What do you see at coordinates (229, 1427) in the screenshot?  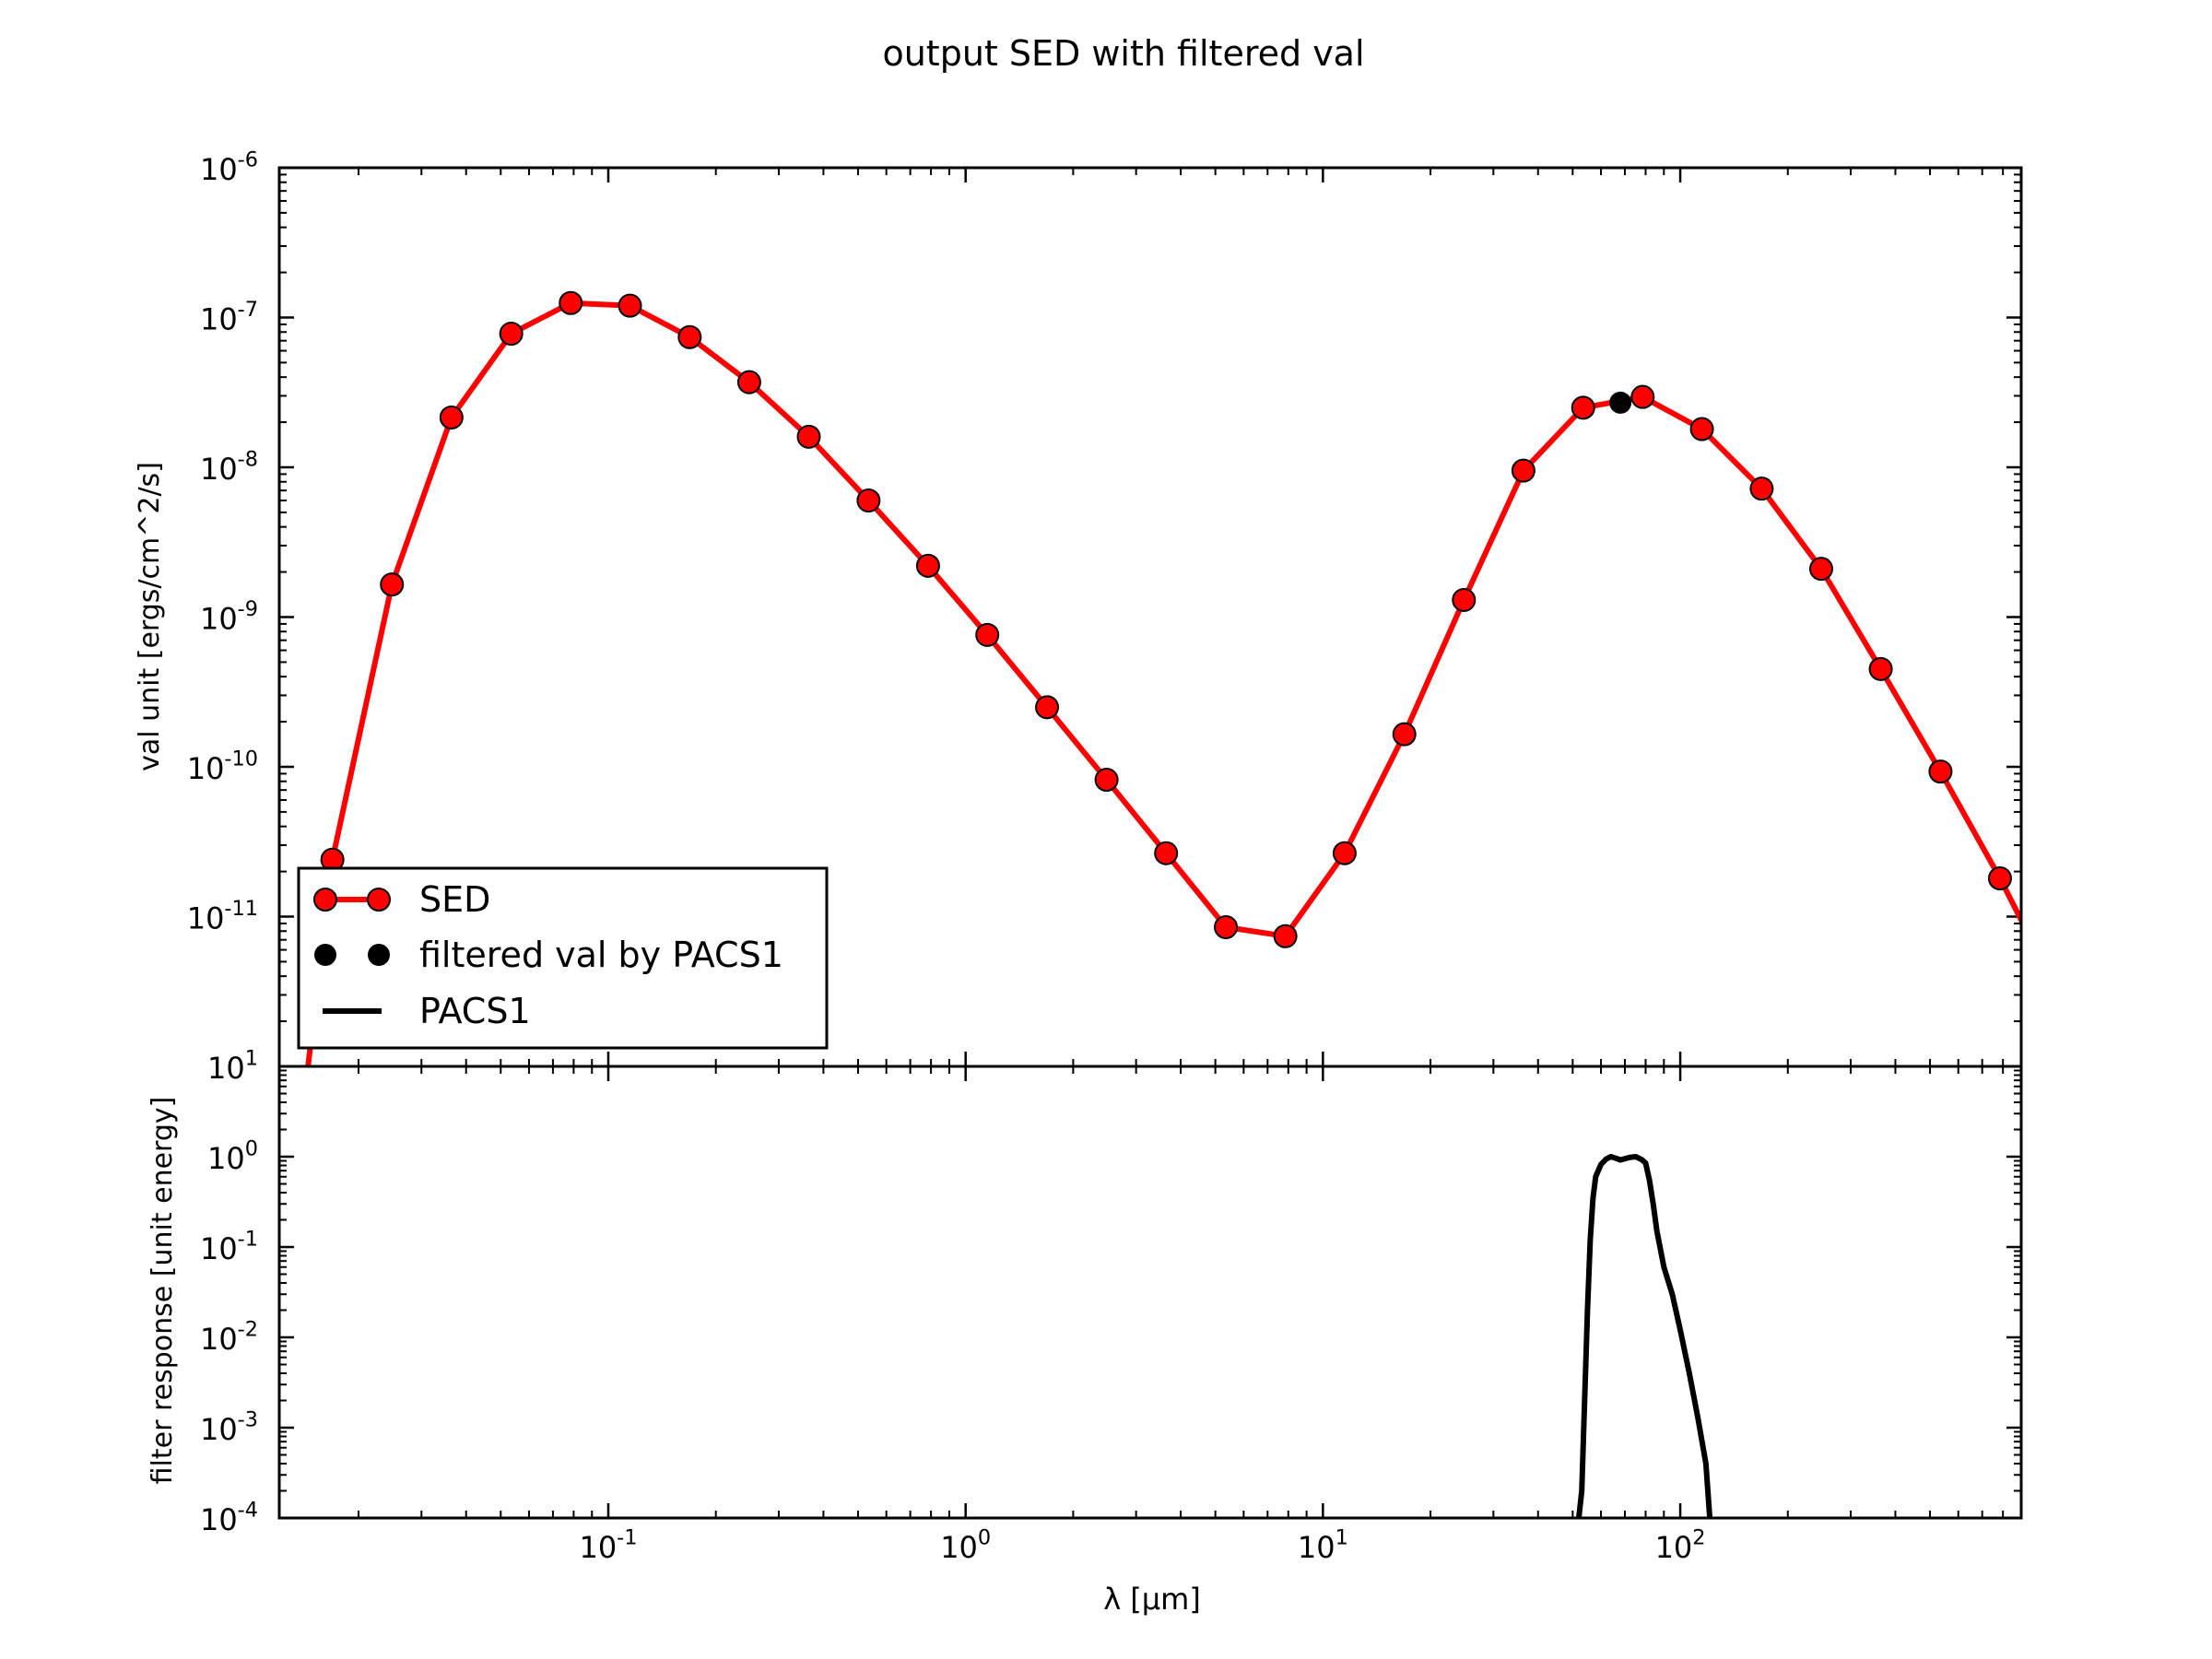 I see `bottom-y-tick-label: 10⁻³` at bounding box center [229, 1427].